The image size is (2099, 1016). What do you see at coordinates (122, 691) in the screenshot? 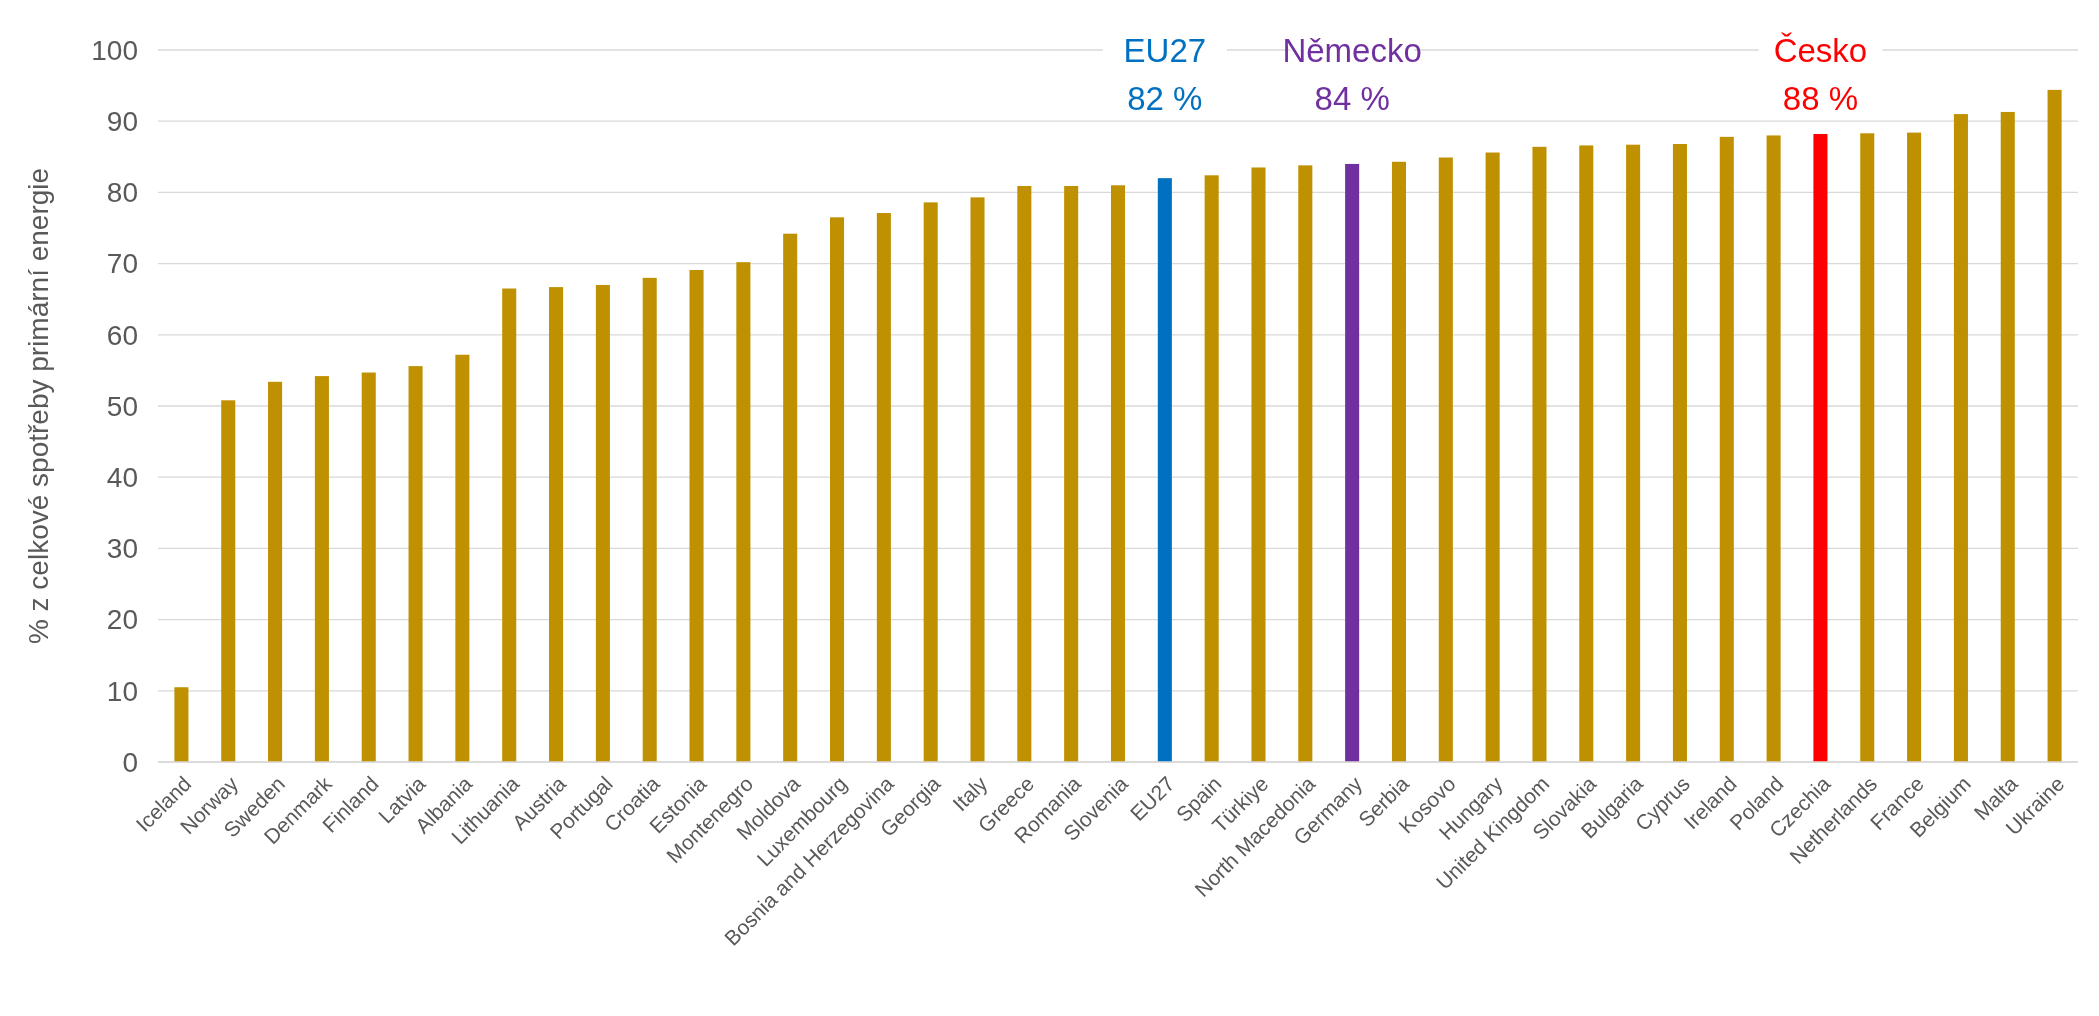
I see `y-tick-label: 10` at bounding box center [122, 691].